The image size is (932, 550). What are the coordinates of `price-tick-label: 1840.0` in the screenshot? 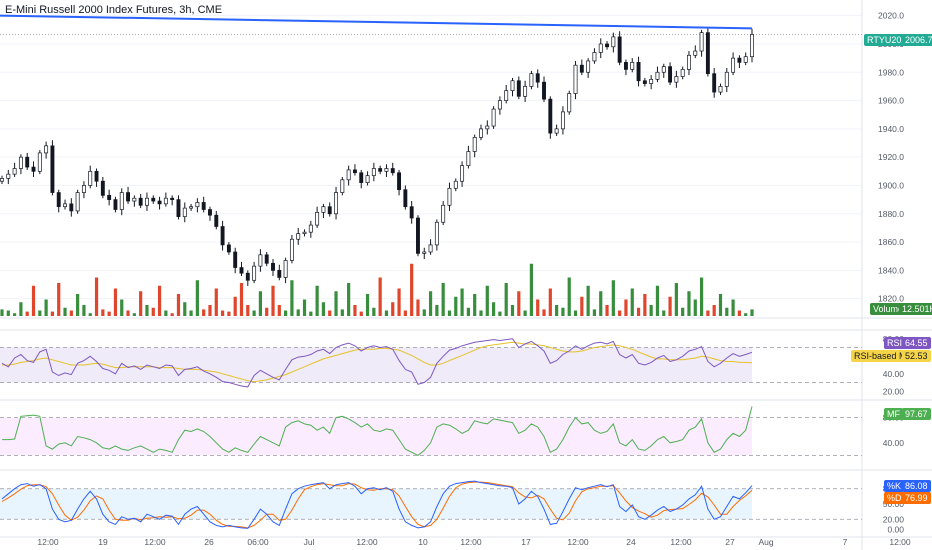 It's located at (891, 270).